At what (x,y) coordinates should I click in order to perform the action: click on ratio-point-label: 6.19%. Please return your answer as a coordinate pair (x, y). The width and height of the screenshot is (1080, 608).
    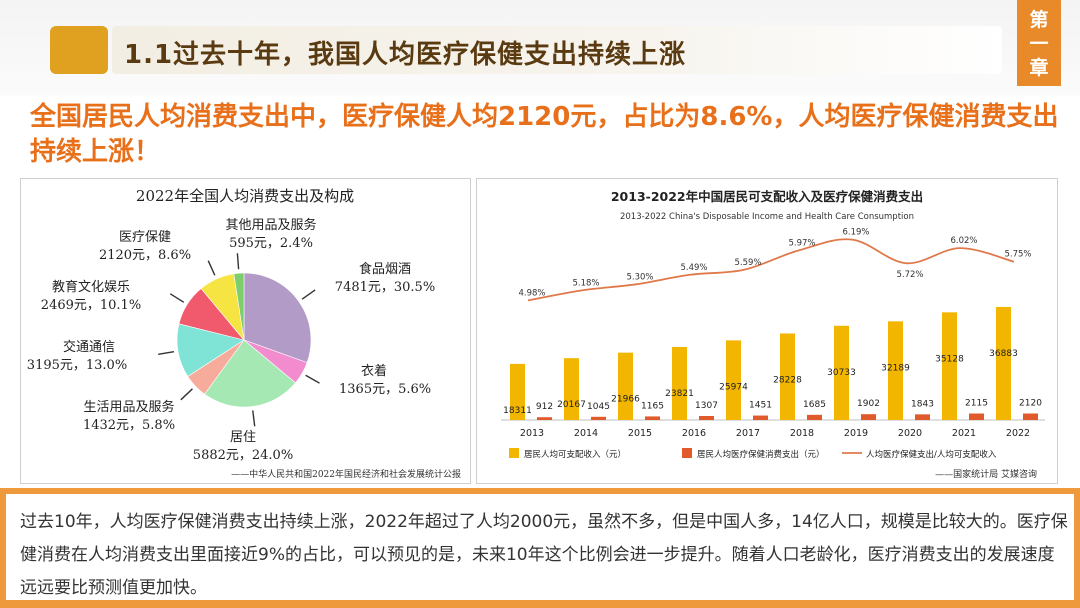
    Looking at the image, I should click on (855, 233).